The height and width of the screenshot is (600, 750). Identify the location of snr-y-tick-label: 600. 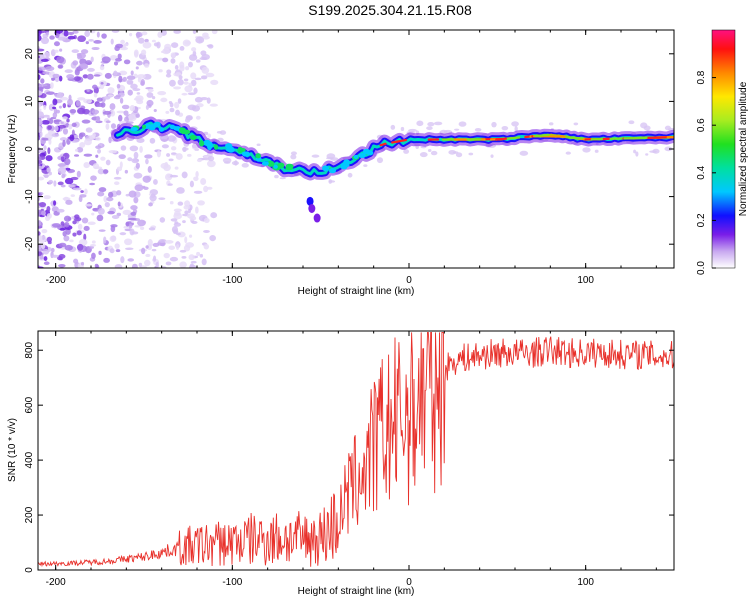
(29, 404).